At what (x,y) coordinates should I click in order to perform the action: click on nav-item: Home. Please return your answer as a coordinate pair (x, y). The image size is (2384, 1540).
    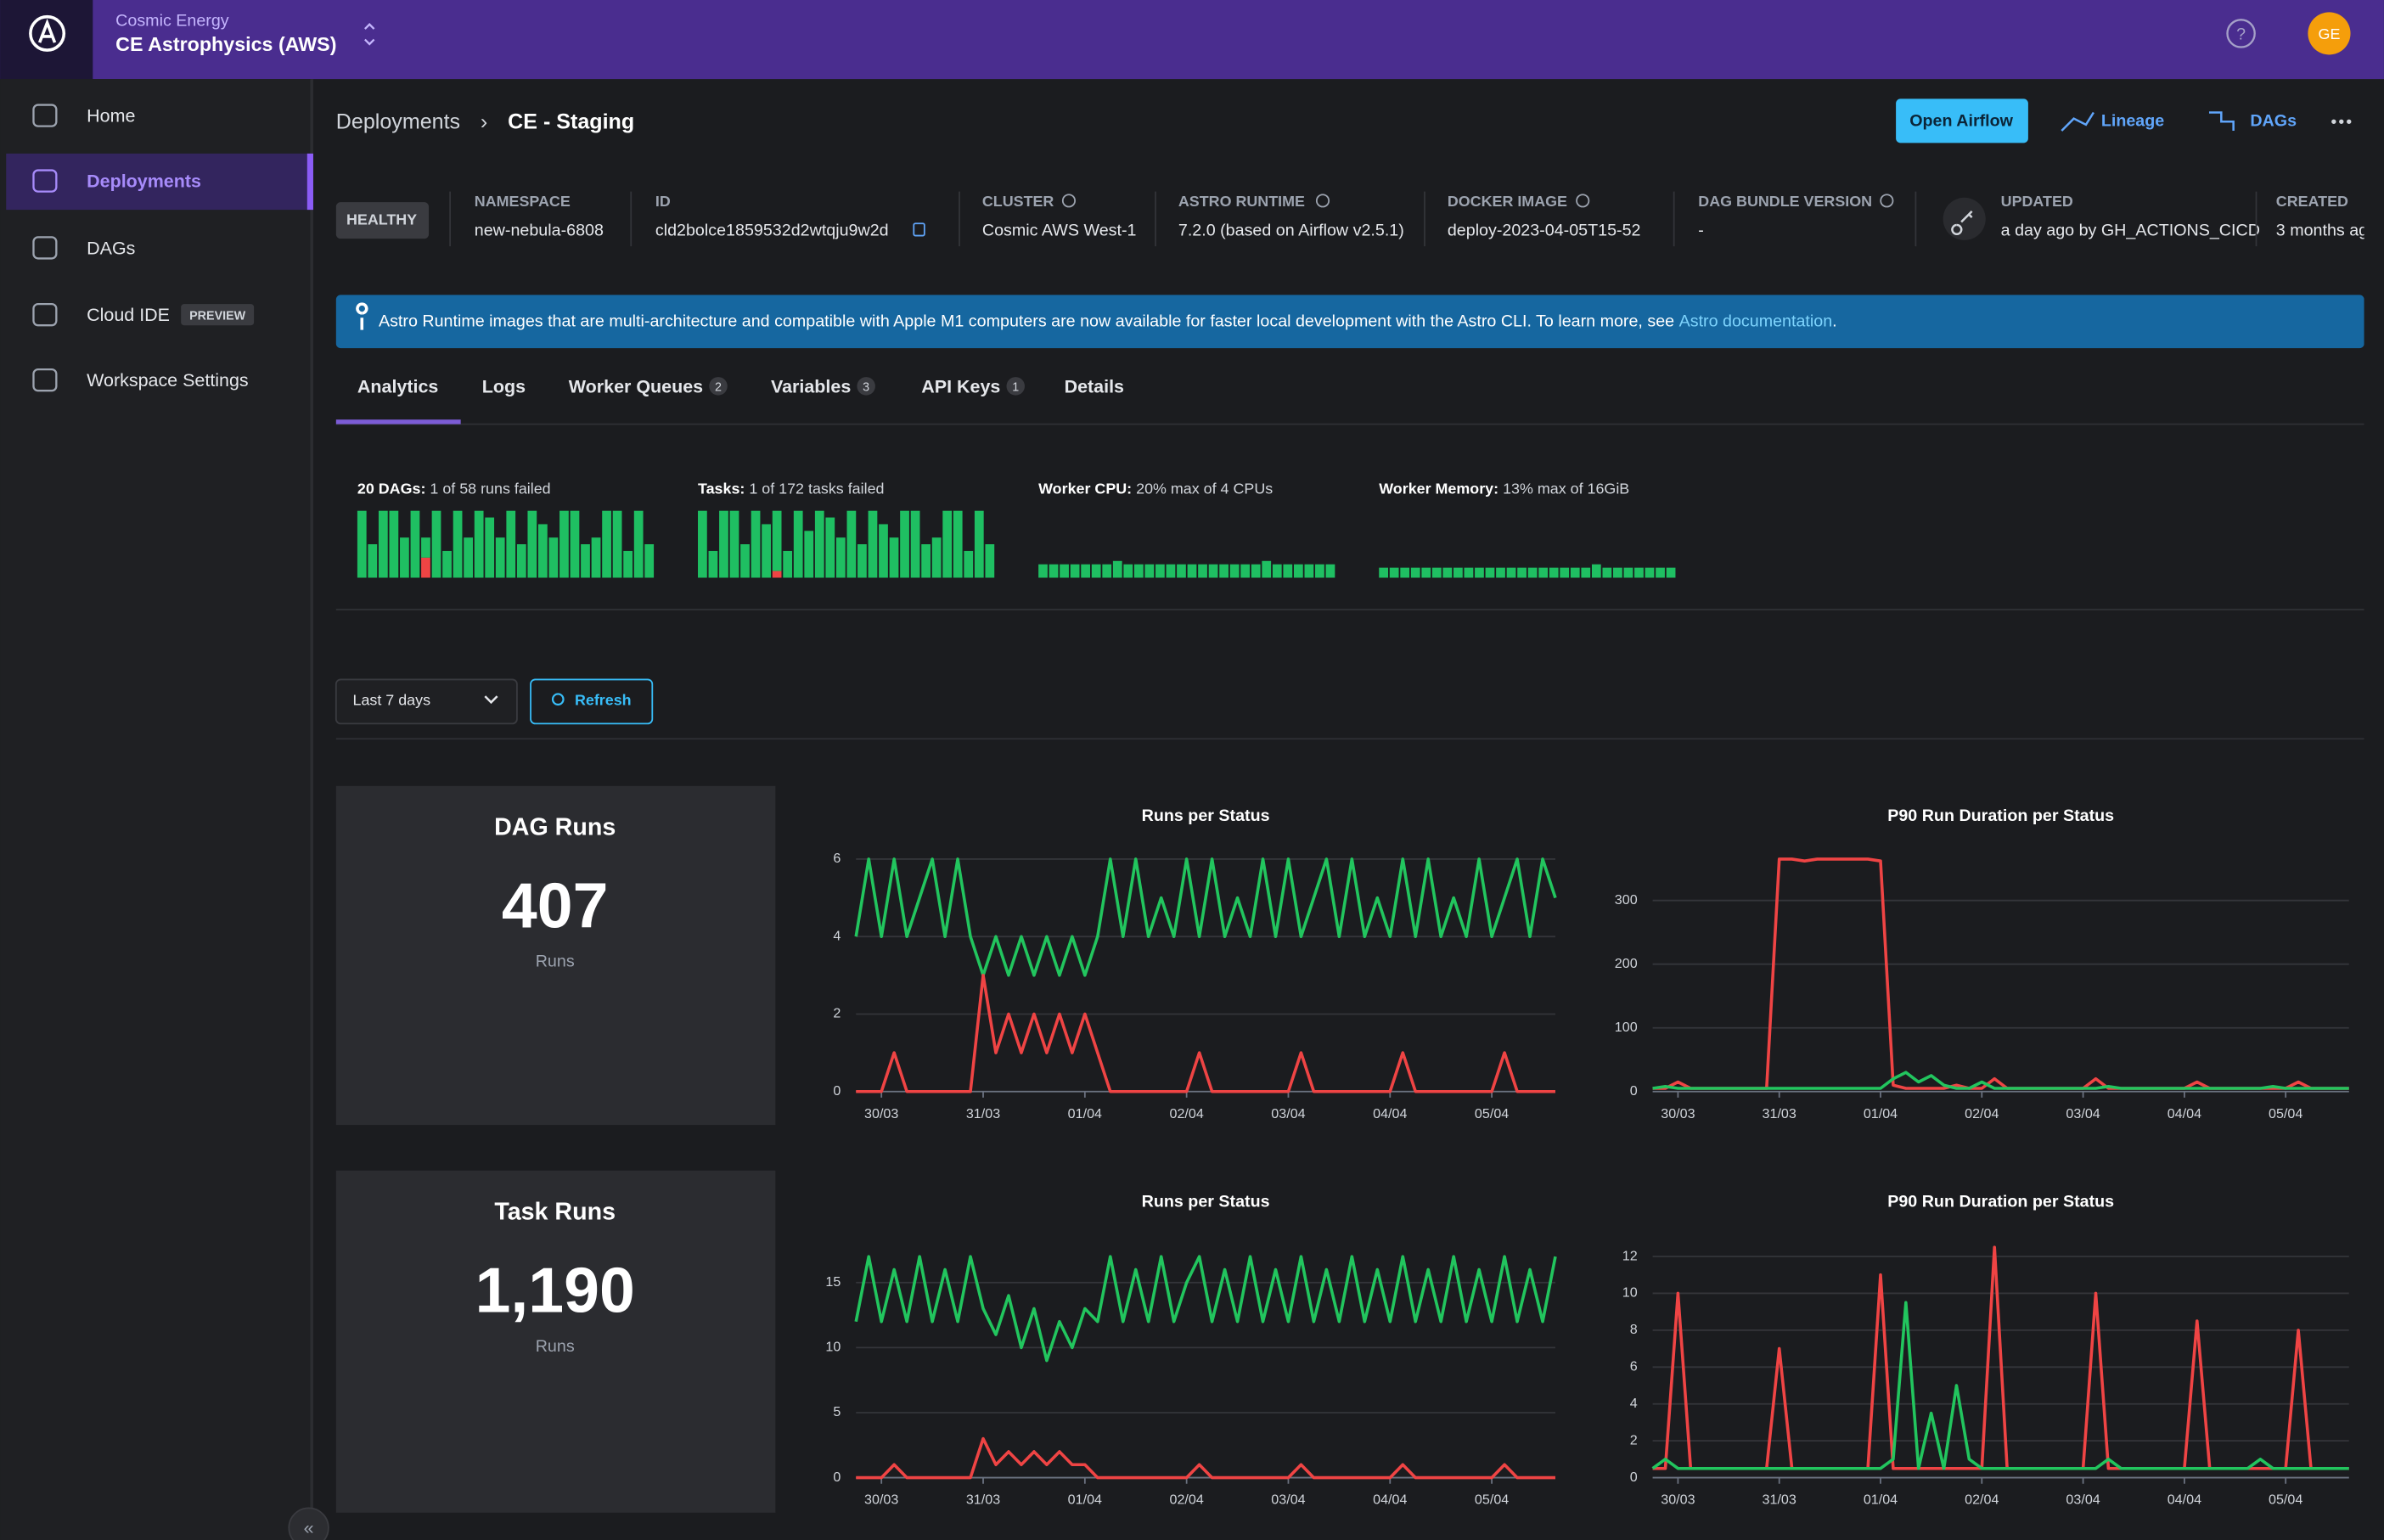
    Looking at the image, I should click on (111, 116).